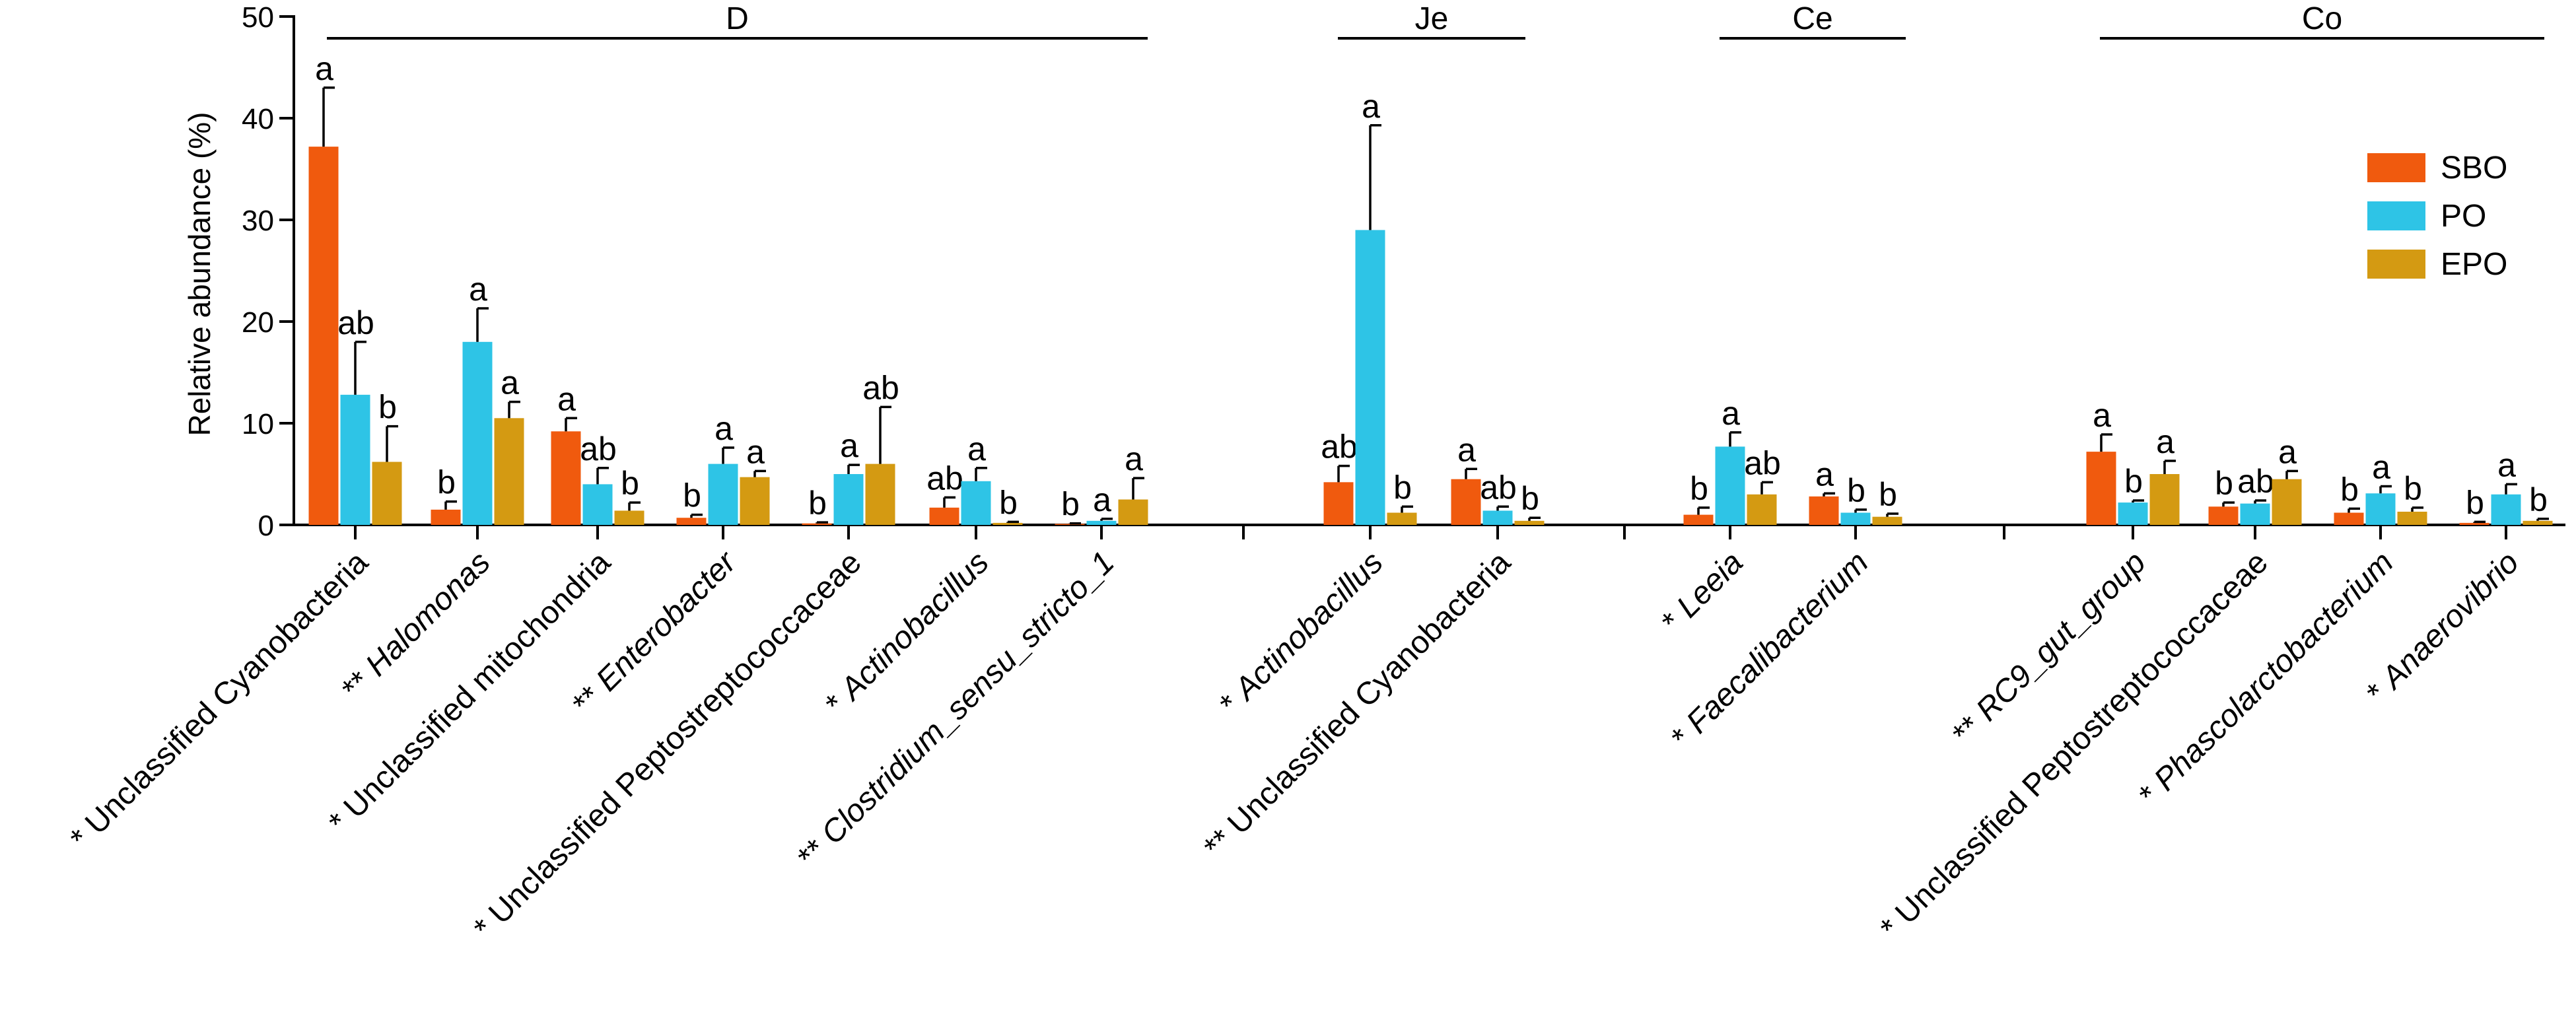 This screenshot has height=1030, width=2576. I want to click on y-tick-label: 40, so click(258, 119).